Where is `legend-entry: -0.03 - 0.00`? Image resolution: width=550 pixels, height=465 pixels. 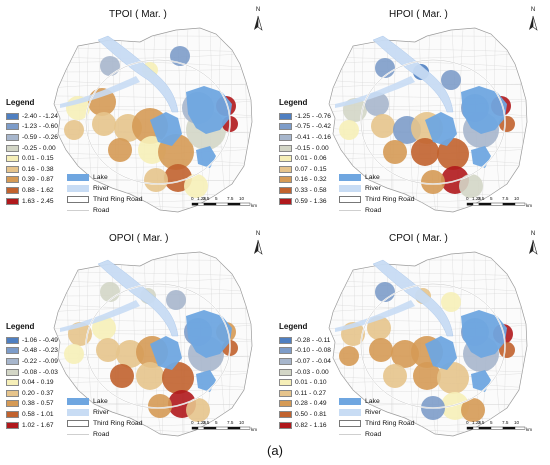
legend-entry: -0.03 - 0.00 is located at coordinates (305, 372).